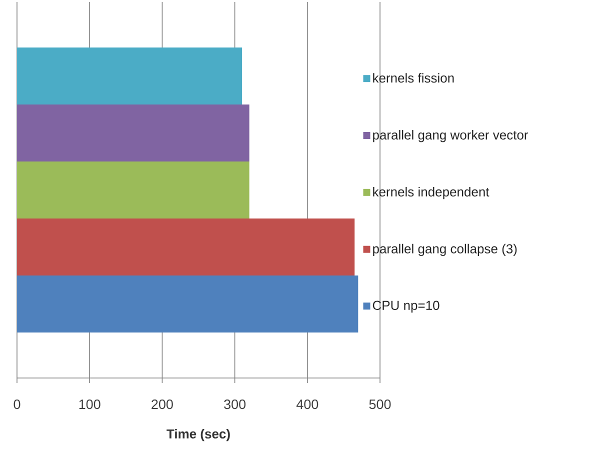  Describe the element at coordinates (445, 250) in the screenshot. I see `legend-label: parallel gang collapse (3)` at that location.